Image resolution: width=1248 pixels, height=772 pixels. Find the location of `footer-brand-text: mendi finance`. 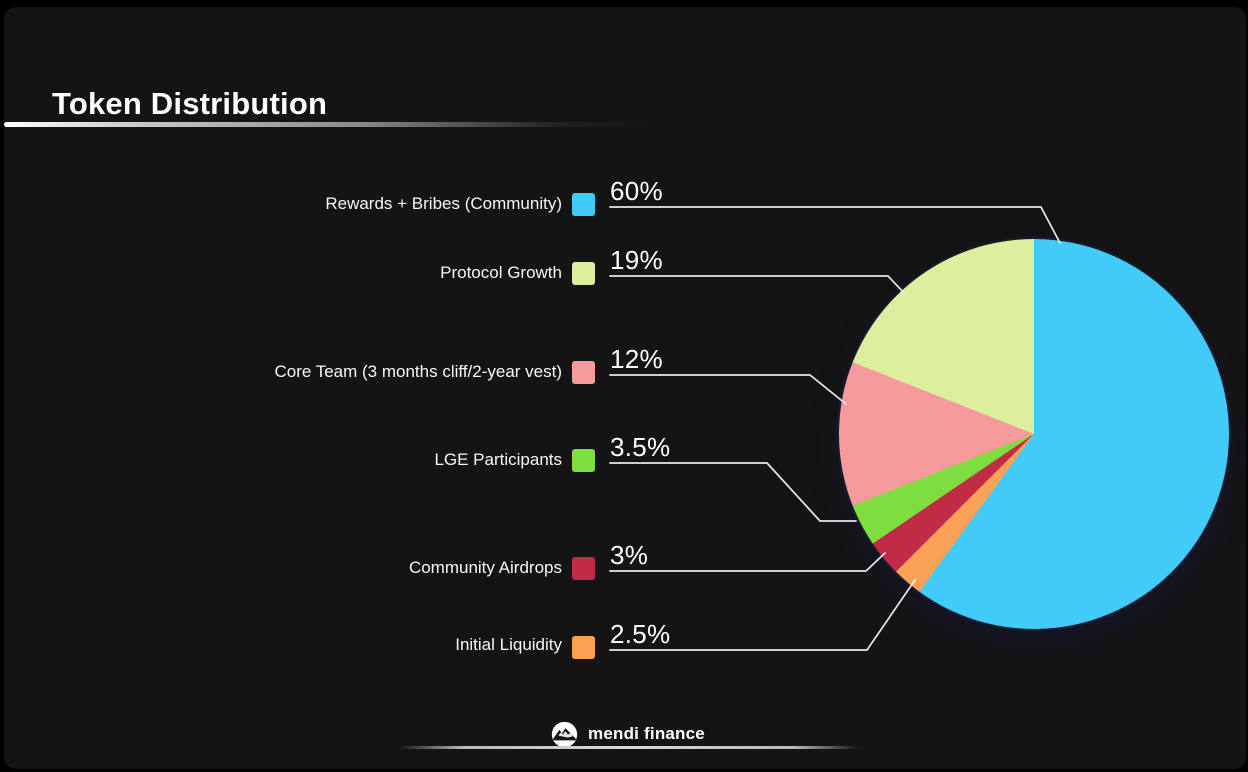

footer-brand-text: mendi finance is located at coordinates (646, 733).